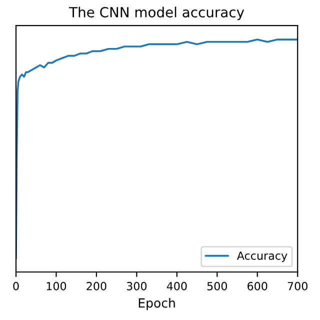 This screenshot has height=320, width=320. Describe the element at coordinates (156, 304) in the screenshot. I see `x-axis-title: Epoch` at that location.